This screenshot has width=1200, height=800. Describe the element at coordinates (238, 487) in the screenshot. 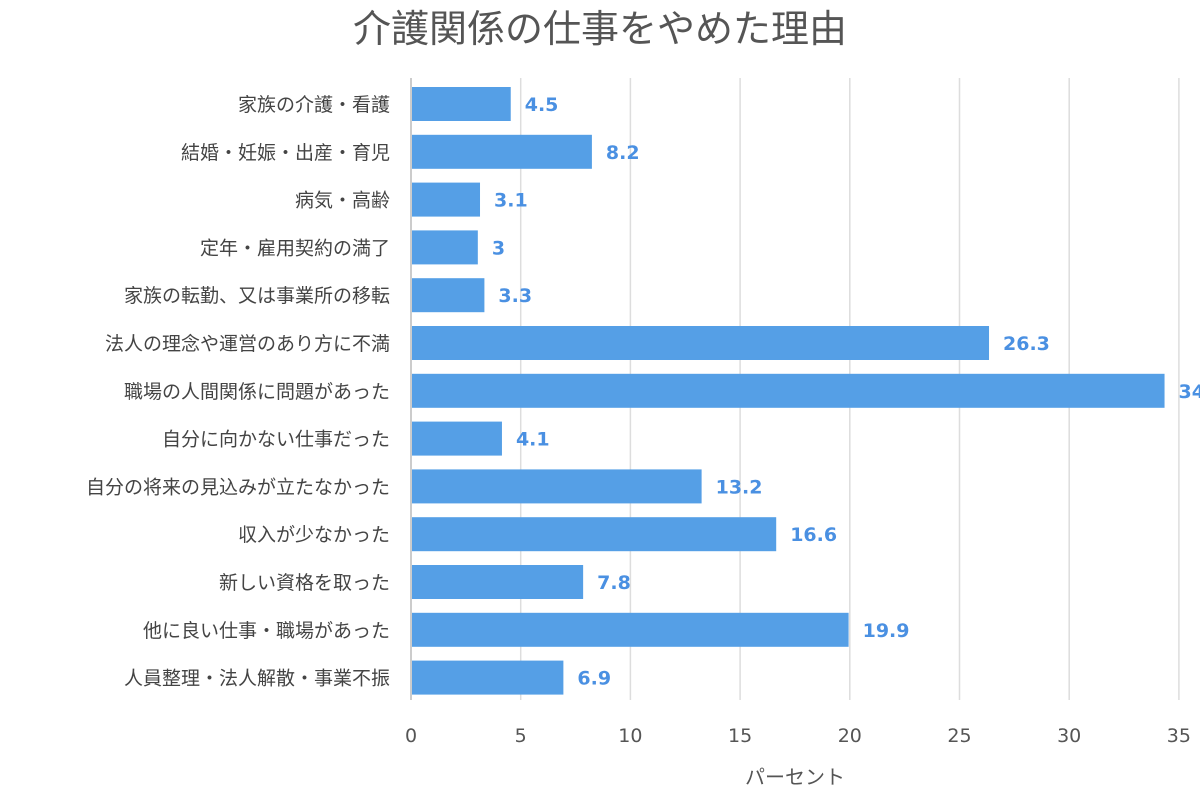

I see `category-label: 自分の将来の見込みが立たなかった` at that location.